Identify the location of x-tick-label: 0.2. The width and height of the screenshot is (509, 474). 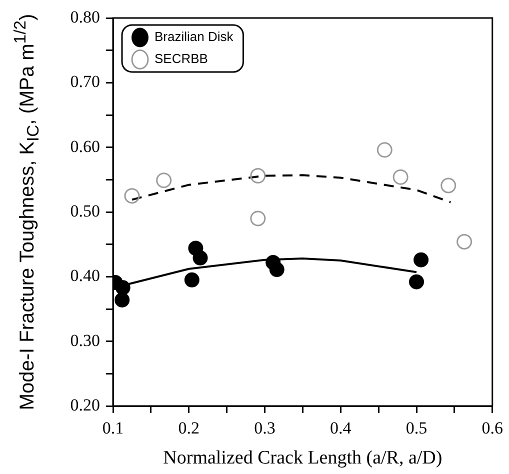
(189, 428).